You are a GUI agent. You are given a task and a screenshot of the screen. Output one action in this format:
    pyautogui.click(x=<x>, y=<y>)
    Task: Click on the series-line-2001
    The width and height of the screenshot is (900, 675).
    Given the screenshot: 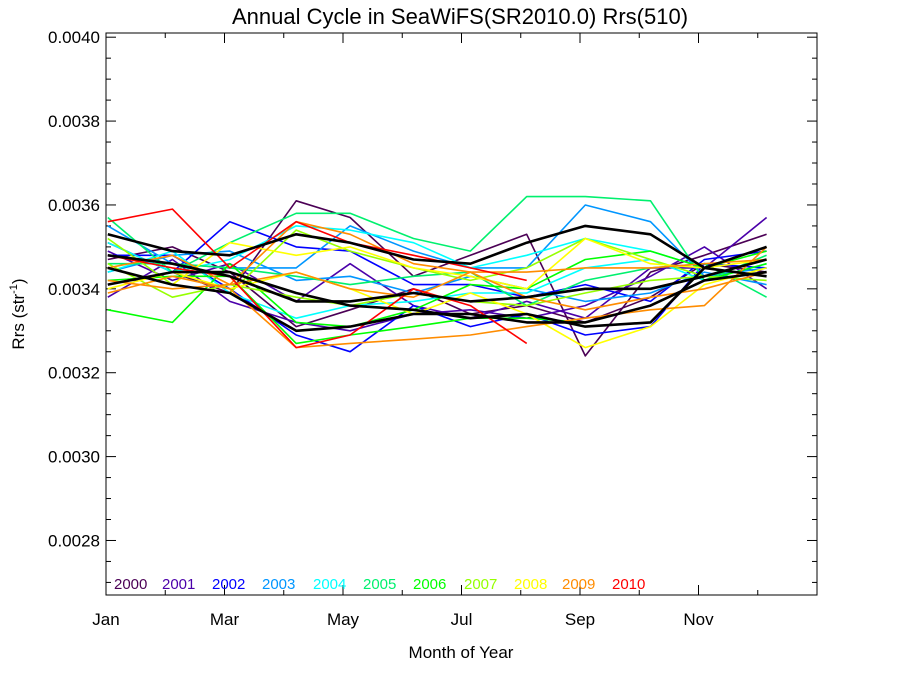 What is the action you would take?
    pyautogui.click(x=437, y=289)
    